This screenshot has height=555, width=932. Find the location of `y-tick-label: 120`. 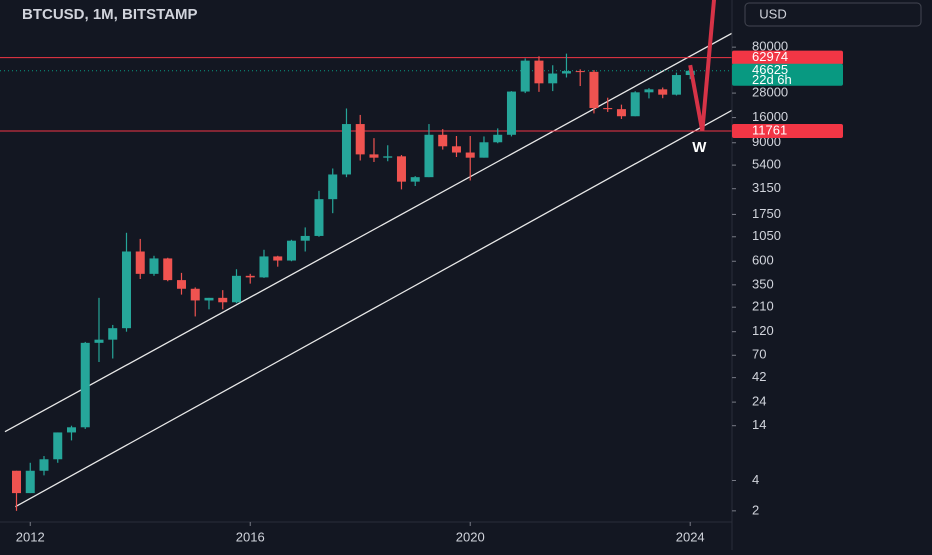

y-tick-label: 120 is located at coordinates (763, 330).